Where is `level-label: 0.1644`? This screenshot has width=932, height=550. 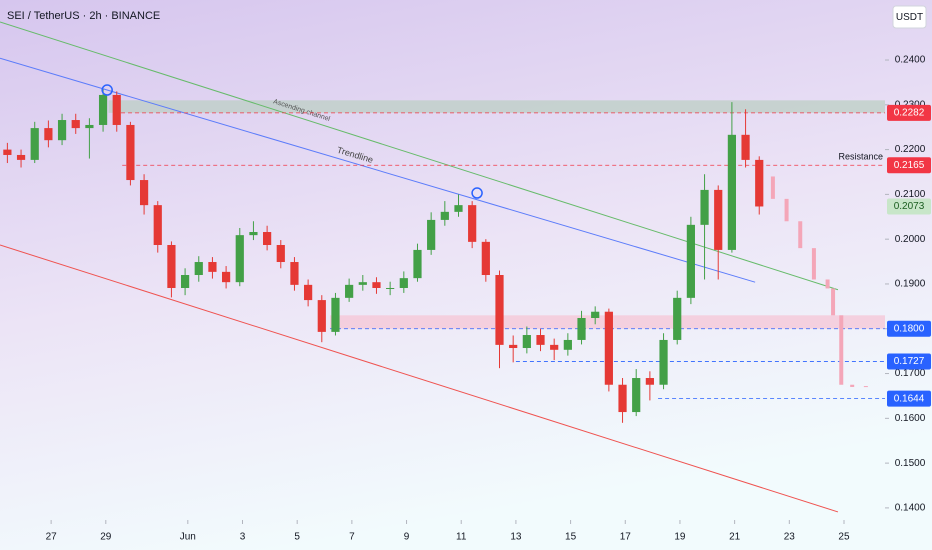 level-label: 0.1644 is located at coordinates (909, 398).